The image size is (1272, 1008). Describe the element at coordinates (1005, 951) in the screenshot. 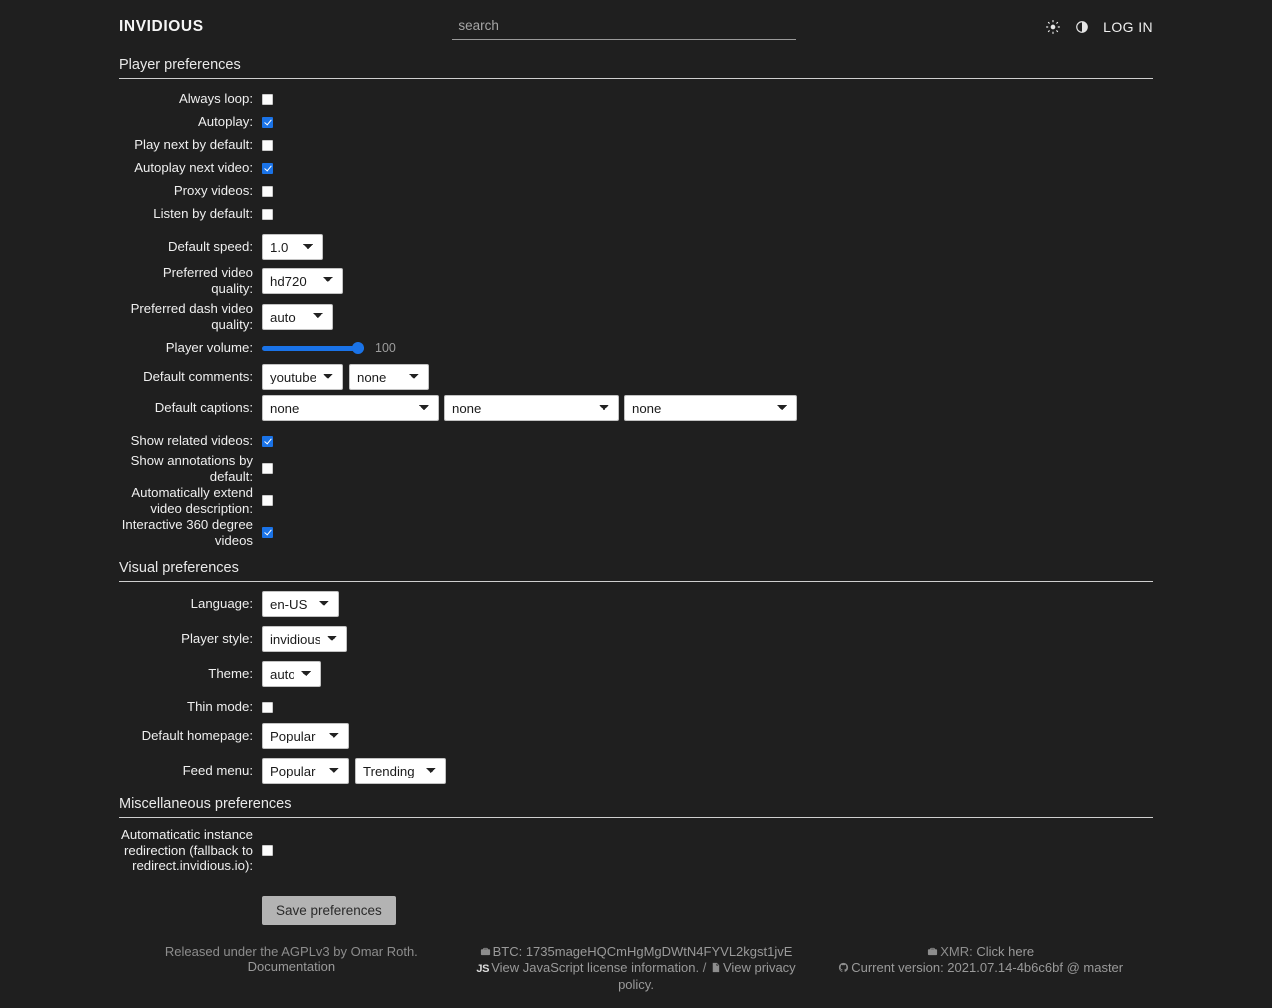

I see `footer-xmr-link: Click here` at that location.